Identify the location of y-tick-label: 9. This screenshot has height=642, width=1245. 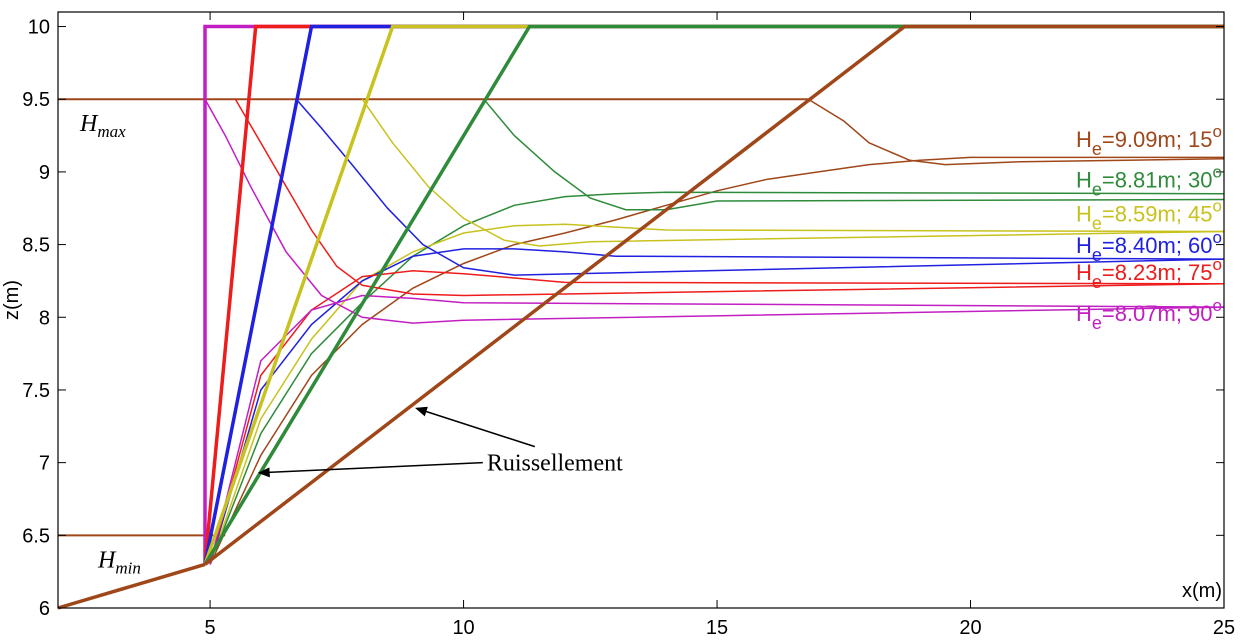
(44, 173).